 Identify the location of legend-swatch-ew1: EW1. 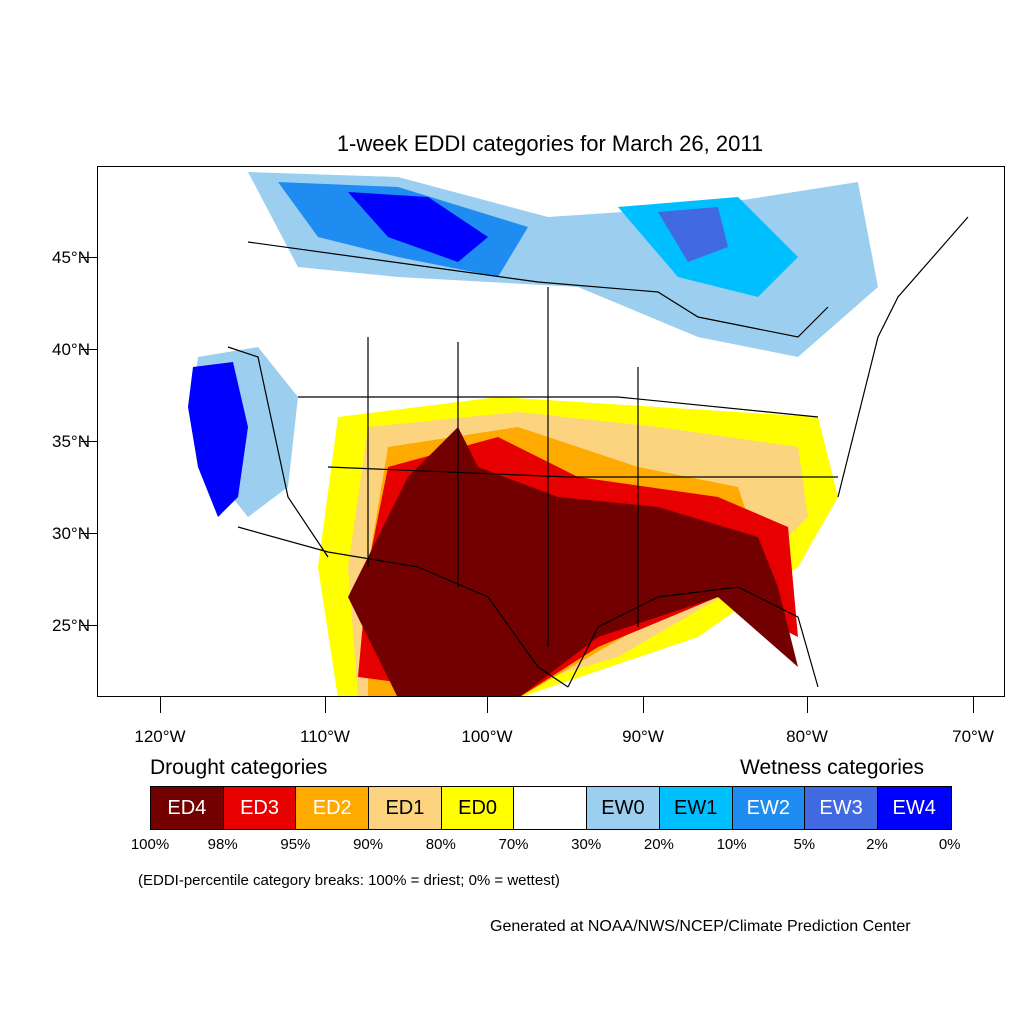
(696, 808).